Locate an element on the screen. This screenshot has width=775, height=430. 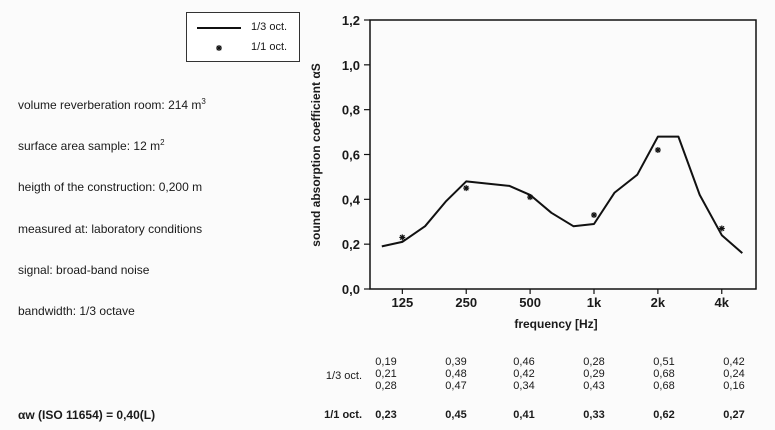
y-tick-label: 0,4 is located at coordinates (351, 199).